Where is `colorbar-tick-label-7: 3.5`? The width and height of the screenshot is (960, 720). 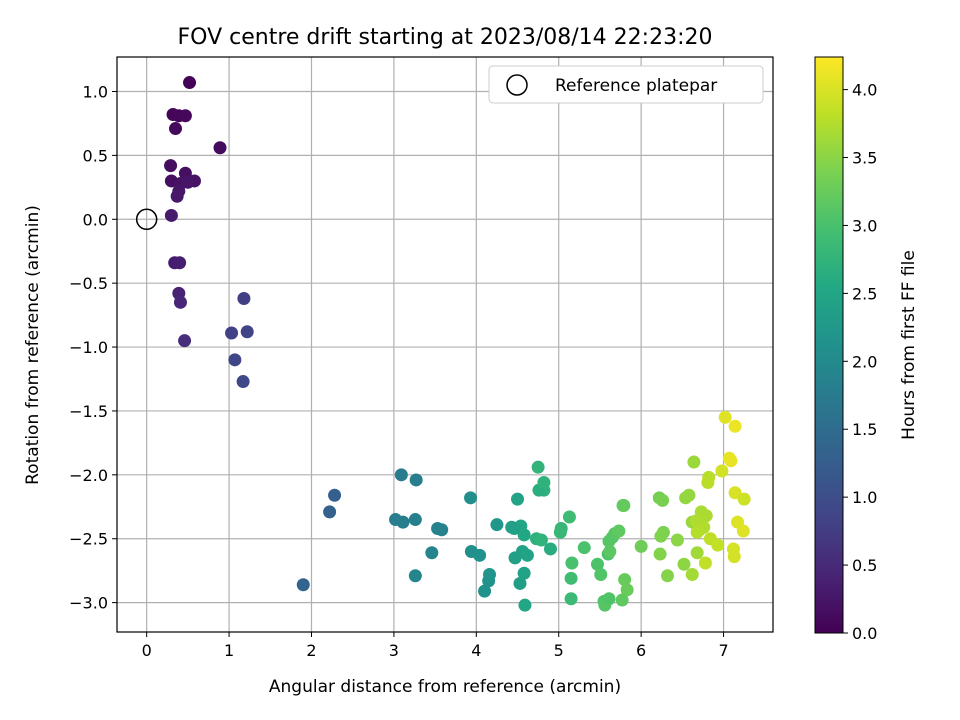
colorbar-tick-label-7: 3.5 is located at coordinates (864, 158).